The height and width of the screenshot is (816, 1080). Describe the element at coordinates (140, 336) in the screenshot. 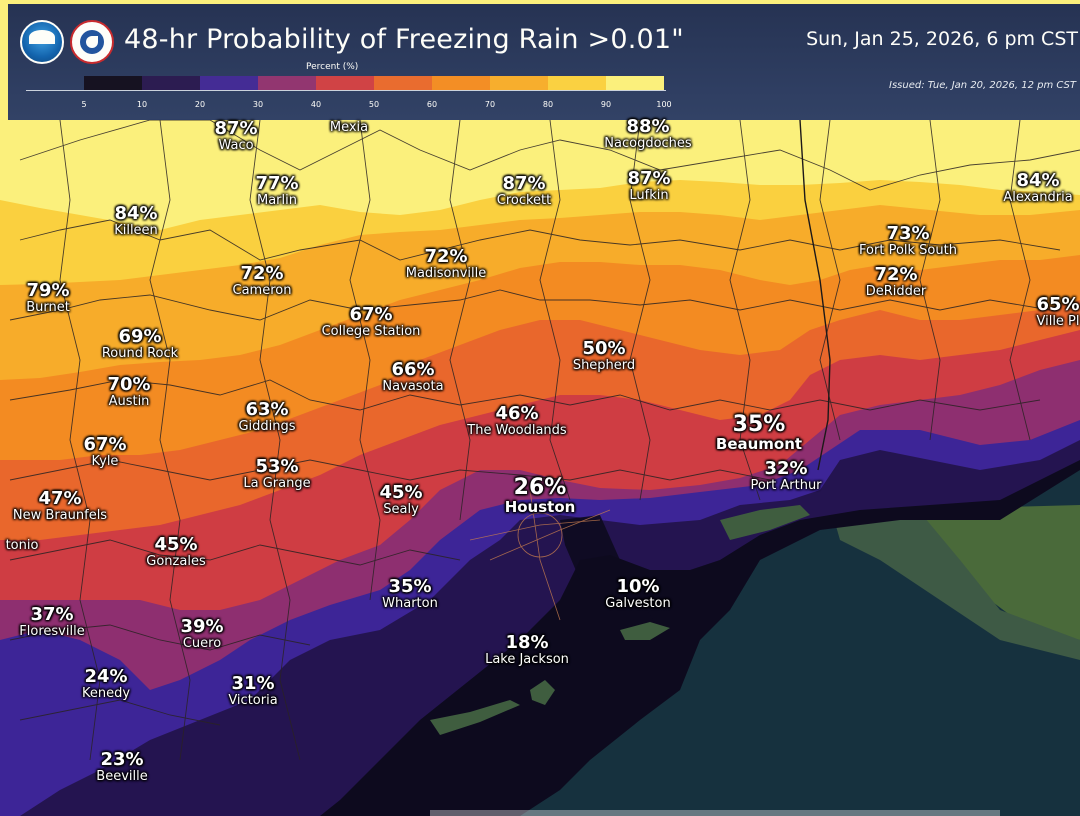

I see `city-probability: 69%` at that location.